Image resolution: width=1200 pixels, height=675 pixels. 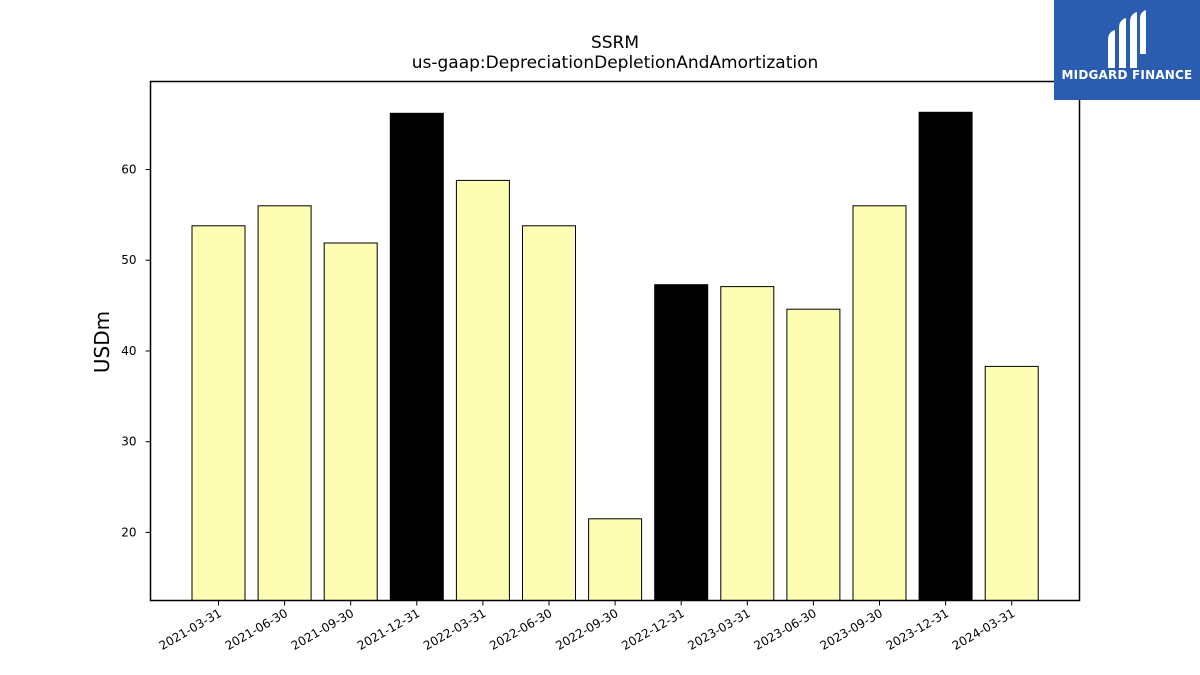 I want to click on chart-title: SSRM, so click(x=615, y=43).